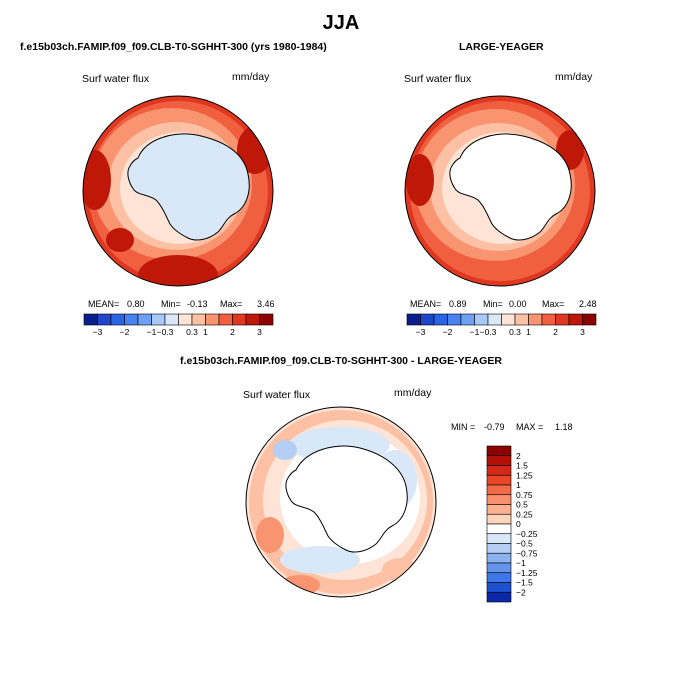 The image size is (682, 681). I want to click on panel1-colorbar-label: 1, so click(205, 332).